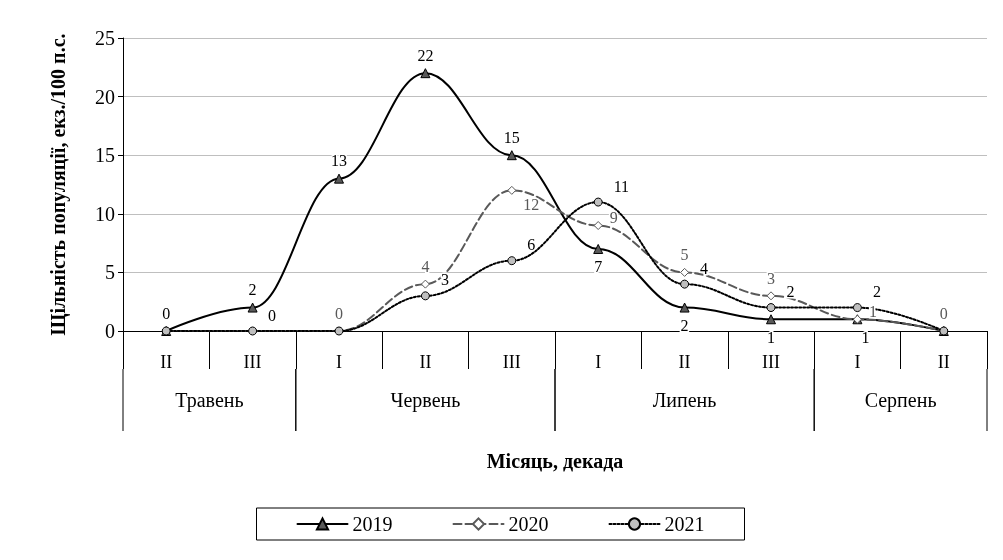 The image size is (1003, 560). What do you see at coordinates (621, 186) in the screenshot?
I see `data-label: 11` at bounding box center [621, 186].